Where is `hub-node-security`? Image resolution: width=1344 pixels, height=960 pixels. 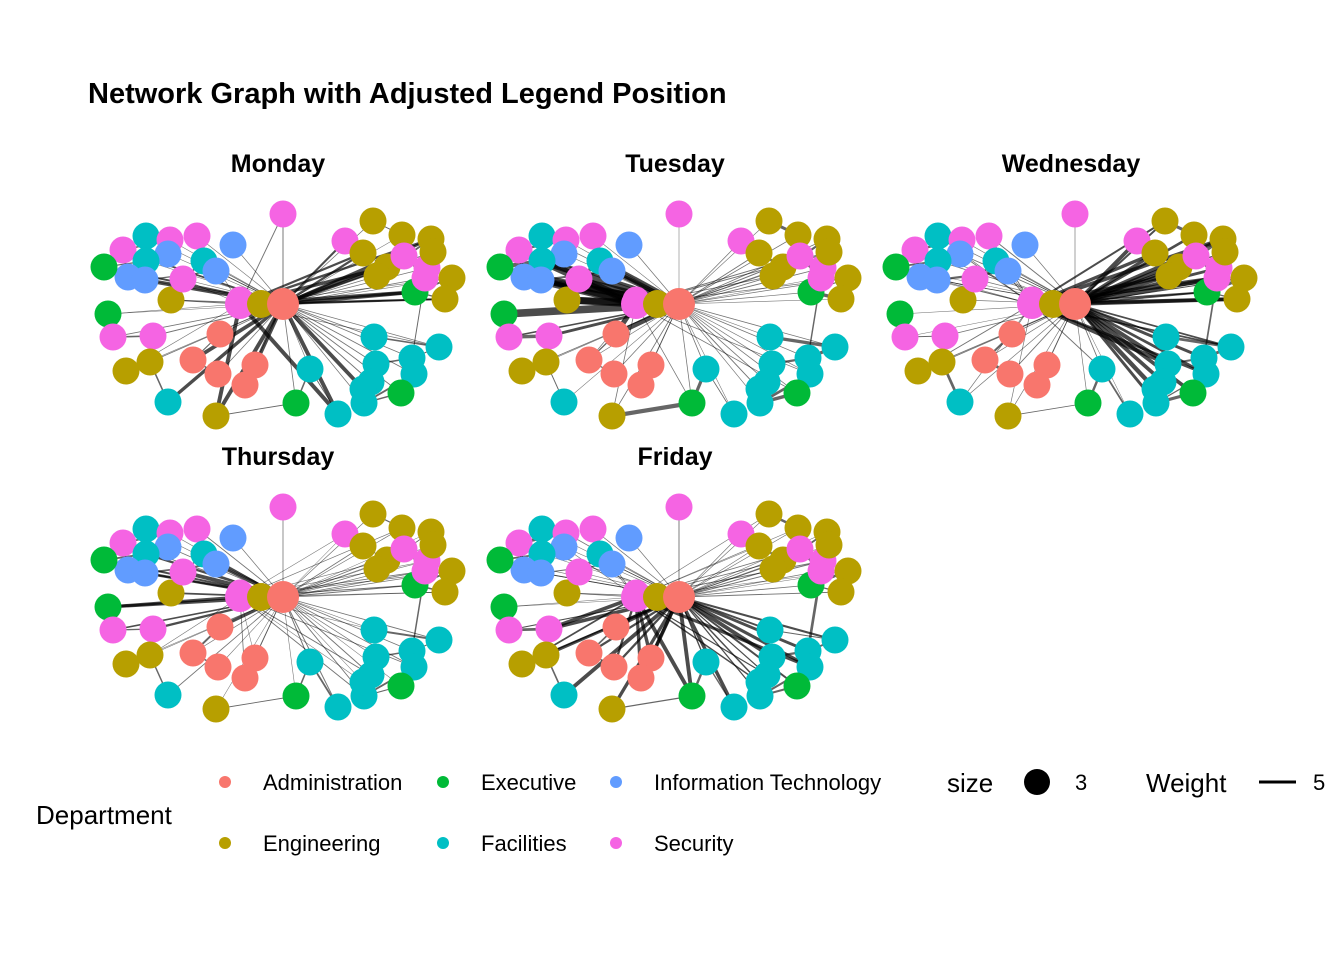
hub-node-security is located at coordinates (1032, 304).